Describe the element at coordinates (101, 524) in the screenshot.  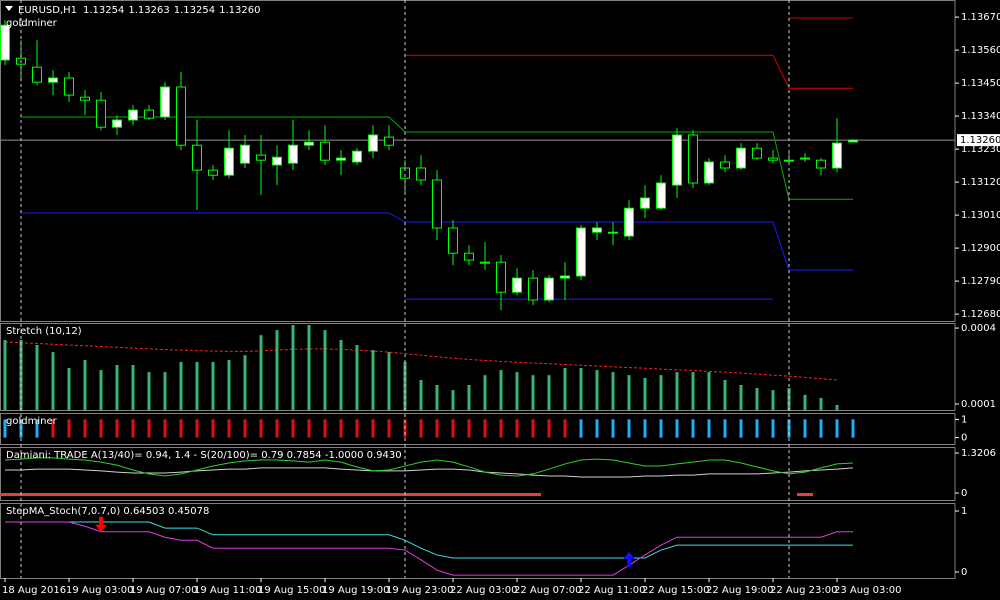
I see `signal-arrow` at that location.